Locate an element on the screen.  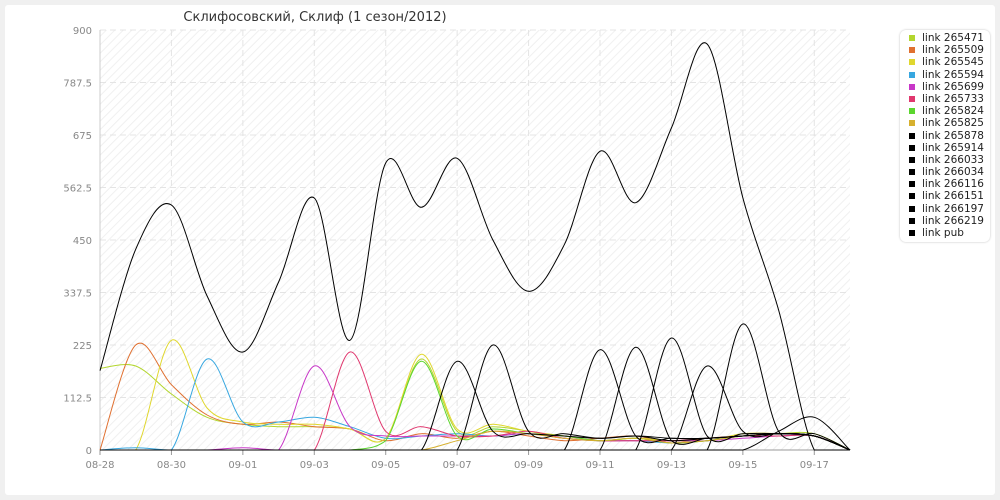
y-tick-label: 225 is located at coordinates (82, 346).